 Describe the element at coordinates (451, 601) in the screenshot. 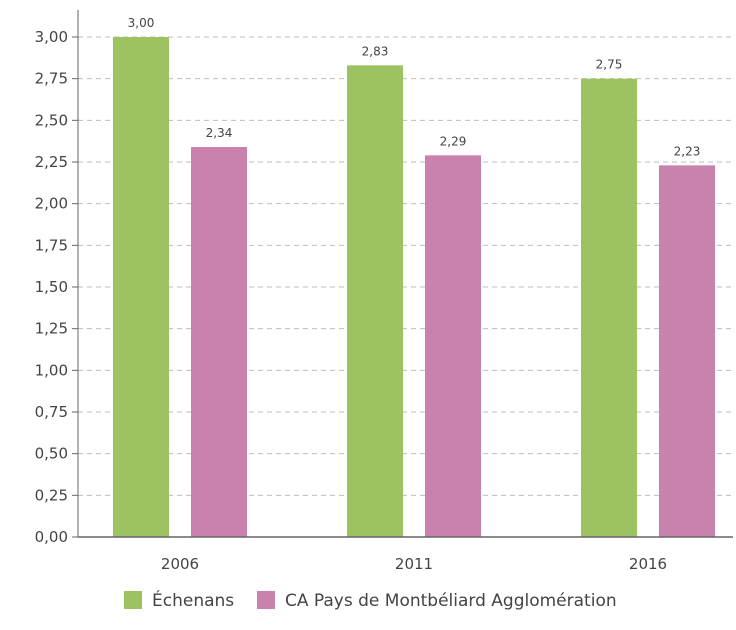

I see `legend-label: CA Pays de Montbéliard Agglomération` at that location.